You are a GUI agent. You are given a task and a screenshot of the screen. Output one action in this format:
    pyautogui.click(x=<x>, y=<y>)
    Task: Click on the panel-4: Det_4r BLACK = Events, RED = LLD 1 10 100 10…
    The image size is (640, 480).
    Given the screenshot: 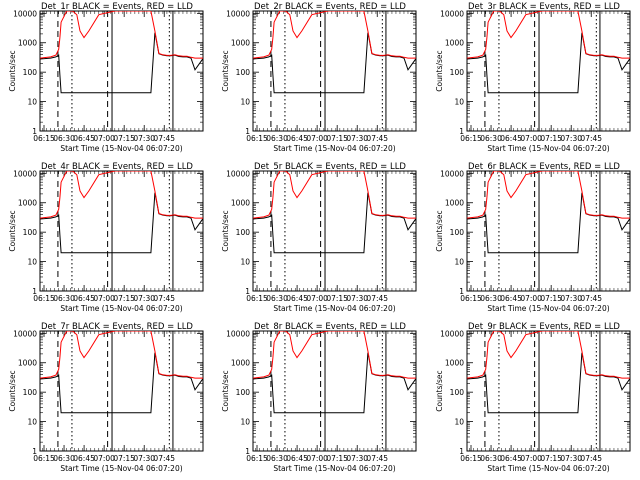 What is the action you would take?
    pyautogui.click(x=106, y=237)
    